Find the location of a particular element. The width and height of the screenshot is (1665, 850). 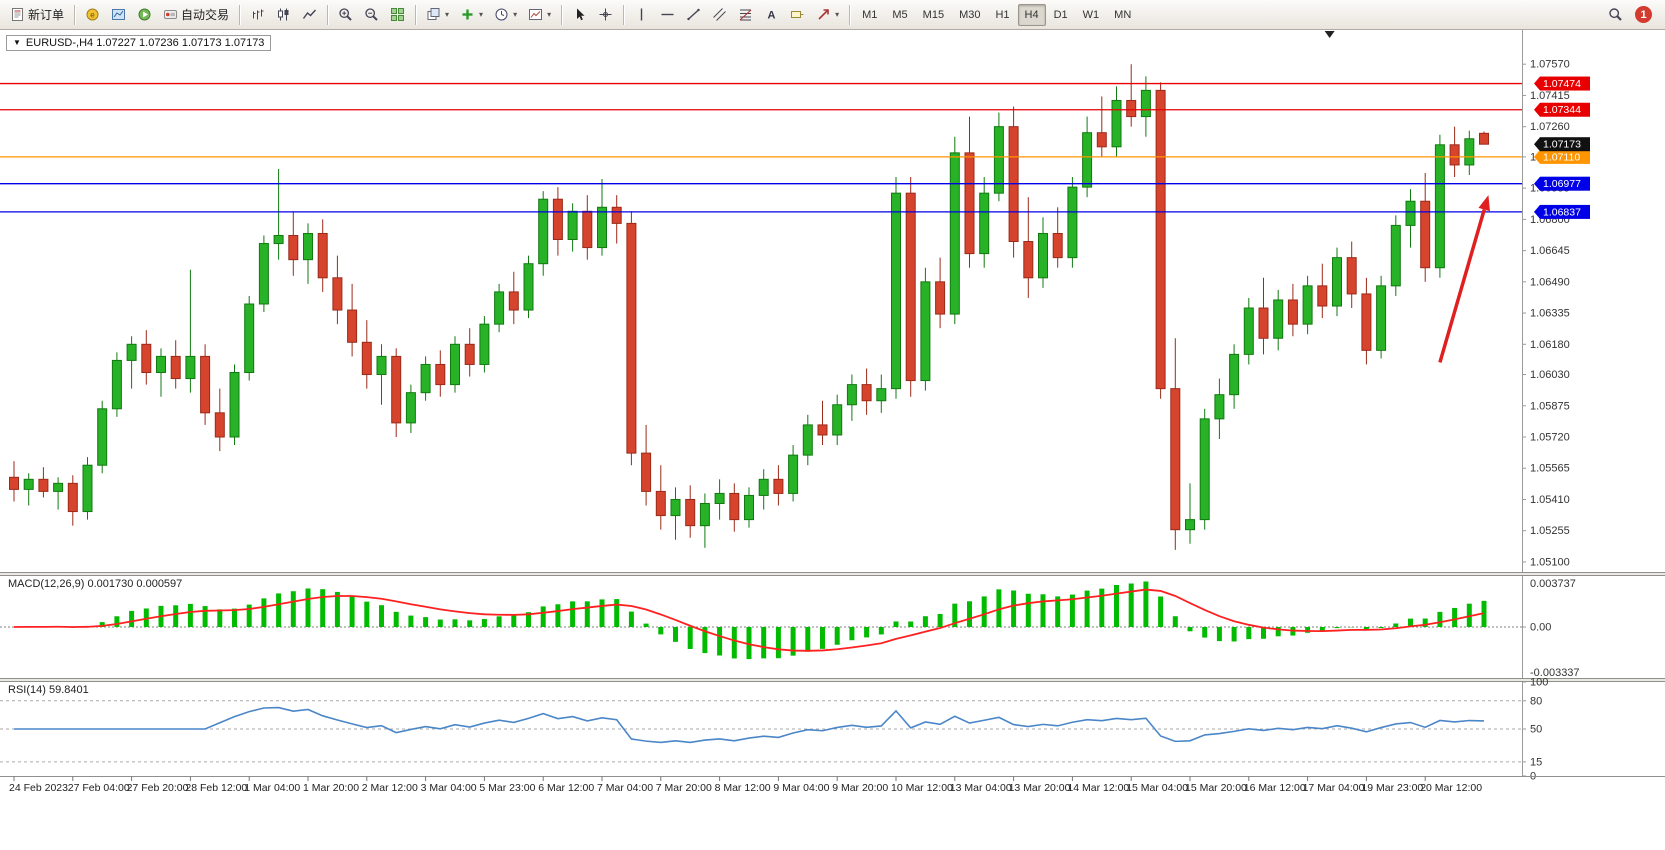

label-icon is located at coordinates (797, 14).